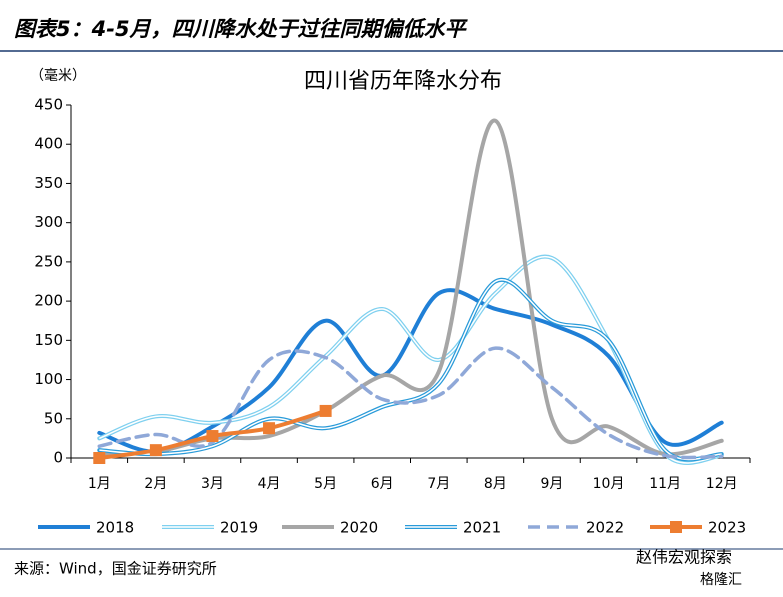  I want to click on y-tick-label: 50, so click(53, 418).